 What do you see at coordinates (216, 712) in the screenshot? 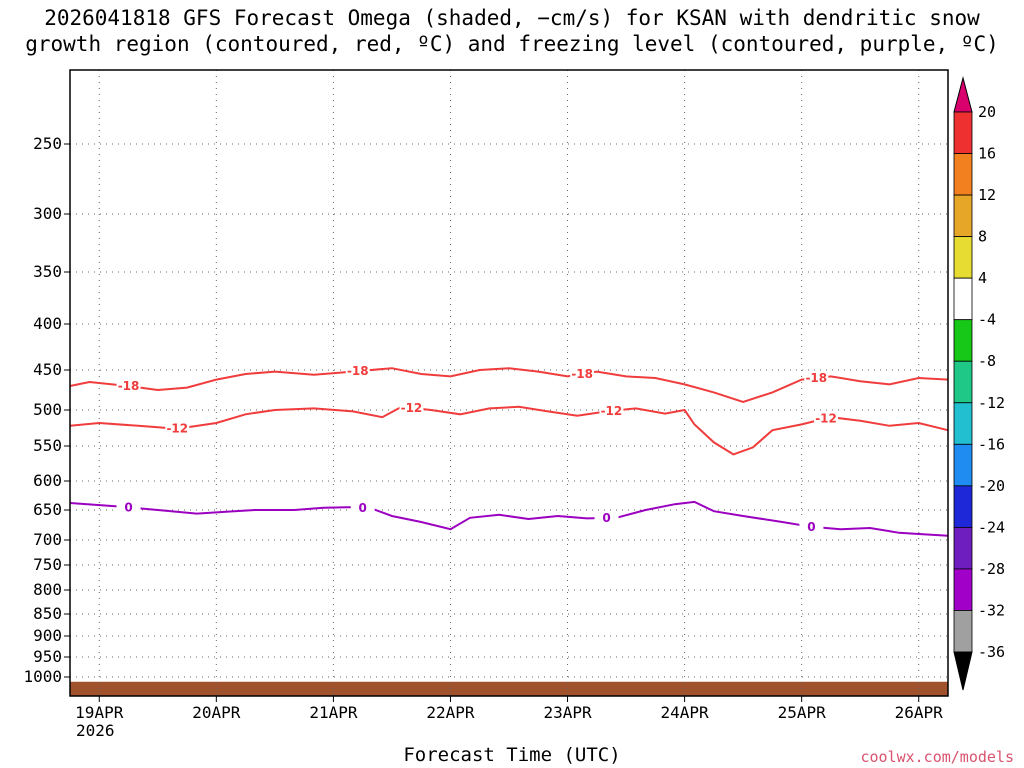
I see `x-tick-label-20APR: 20APR` at bounding box center [216, 712].